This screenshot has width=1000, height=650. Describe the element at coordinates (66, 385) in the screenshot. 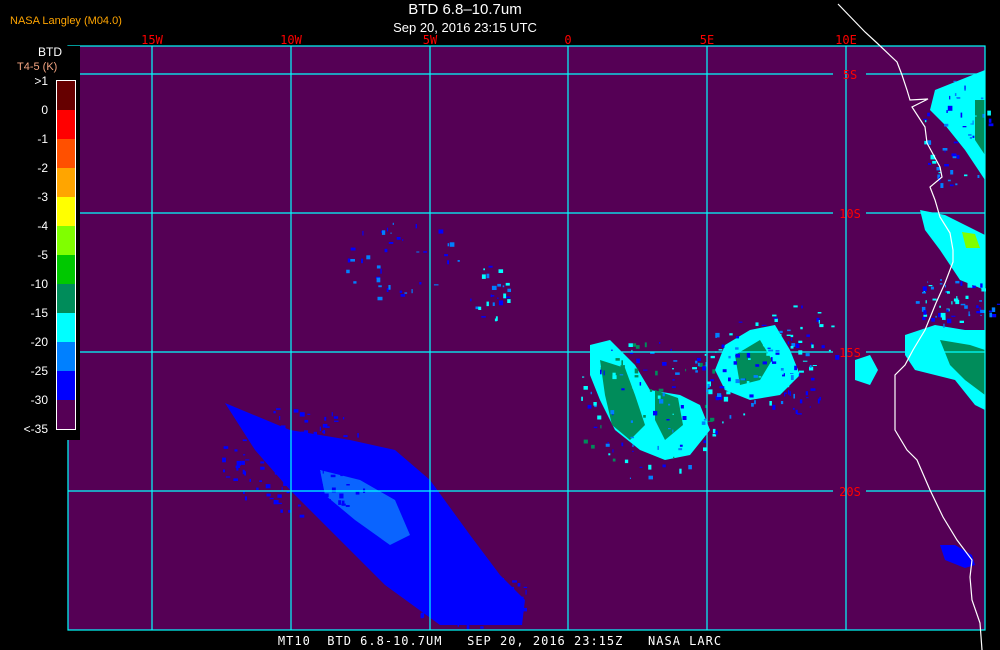

I see `colorbar-segment` at that location.